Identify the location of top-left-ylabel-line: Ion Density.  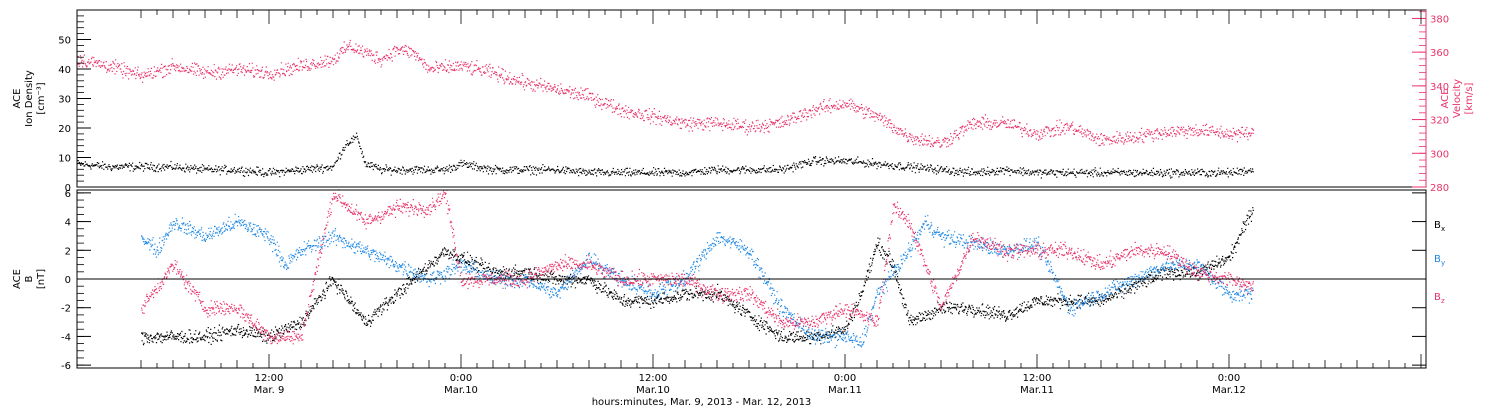
(29, 98).